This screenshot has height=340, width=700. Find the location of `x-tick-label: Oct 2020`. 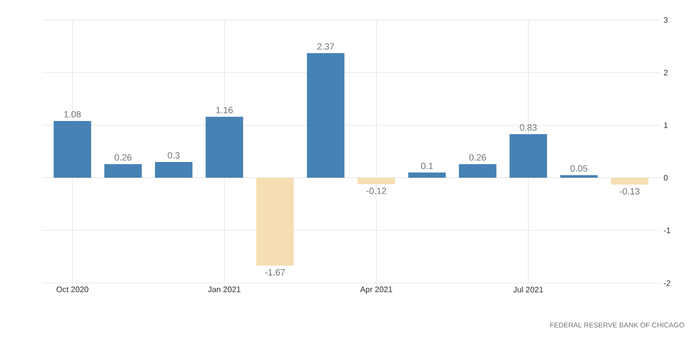

x-tick-label: Oct 2020 is located at coordinates (72, 289).